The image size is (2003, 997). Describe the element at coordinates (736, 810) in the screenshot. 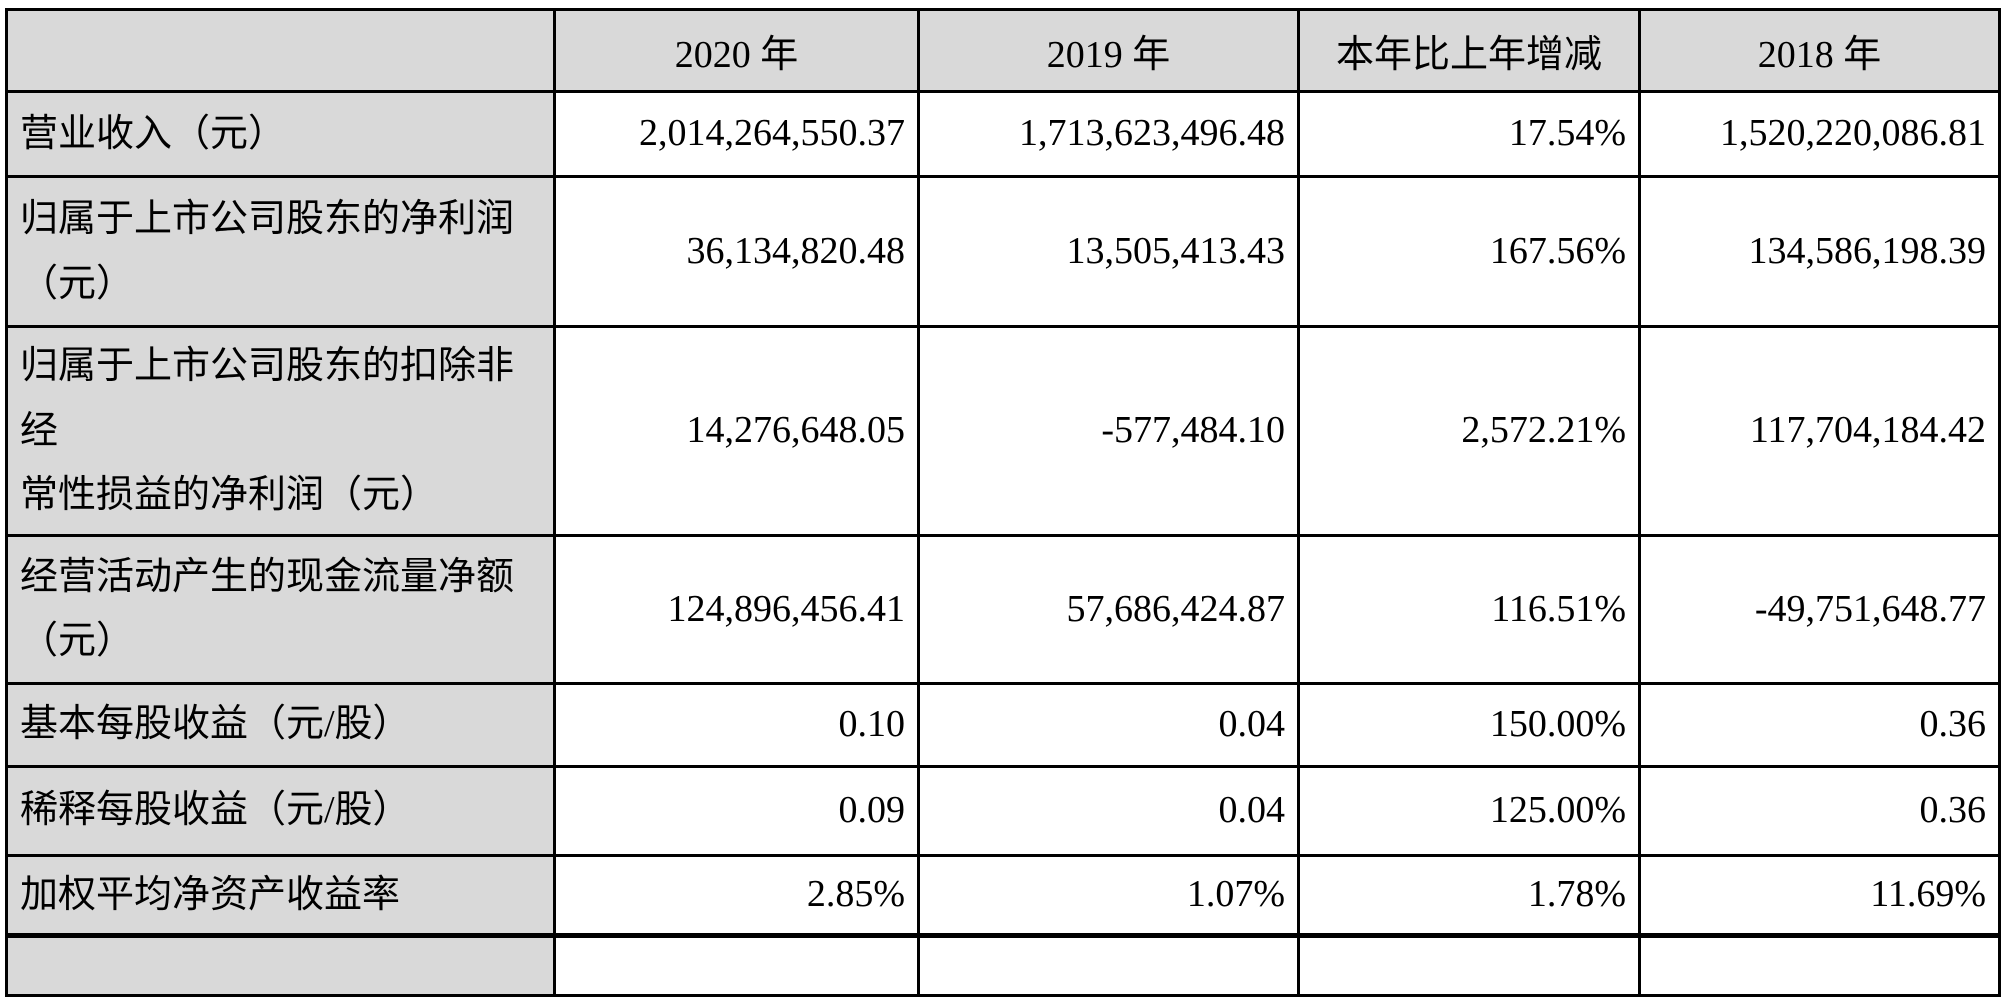

I see `cell-2020: 0.09` at that location.